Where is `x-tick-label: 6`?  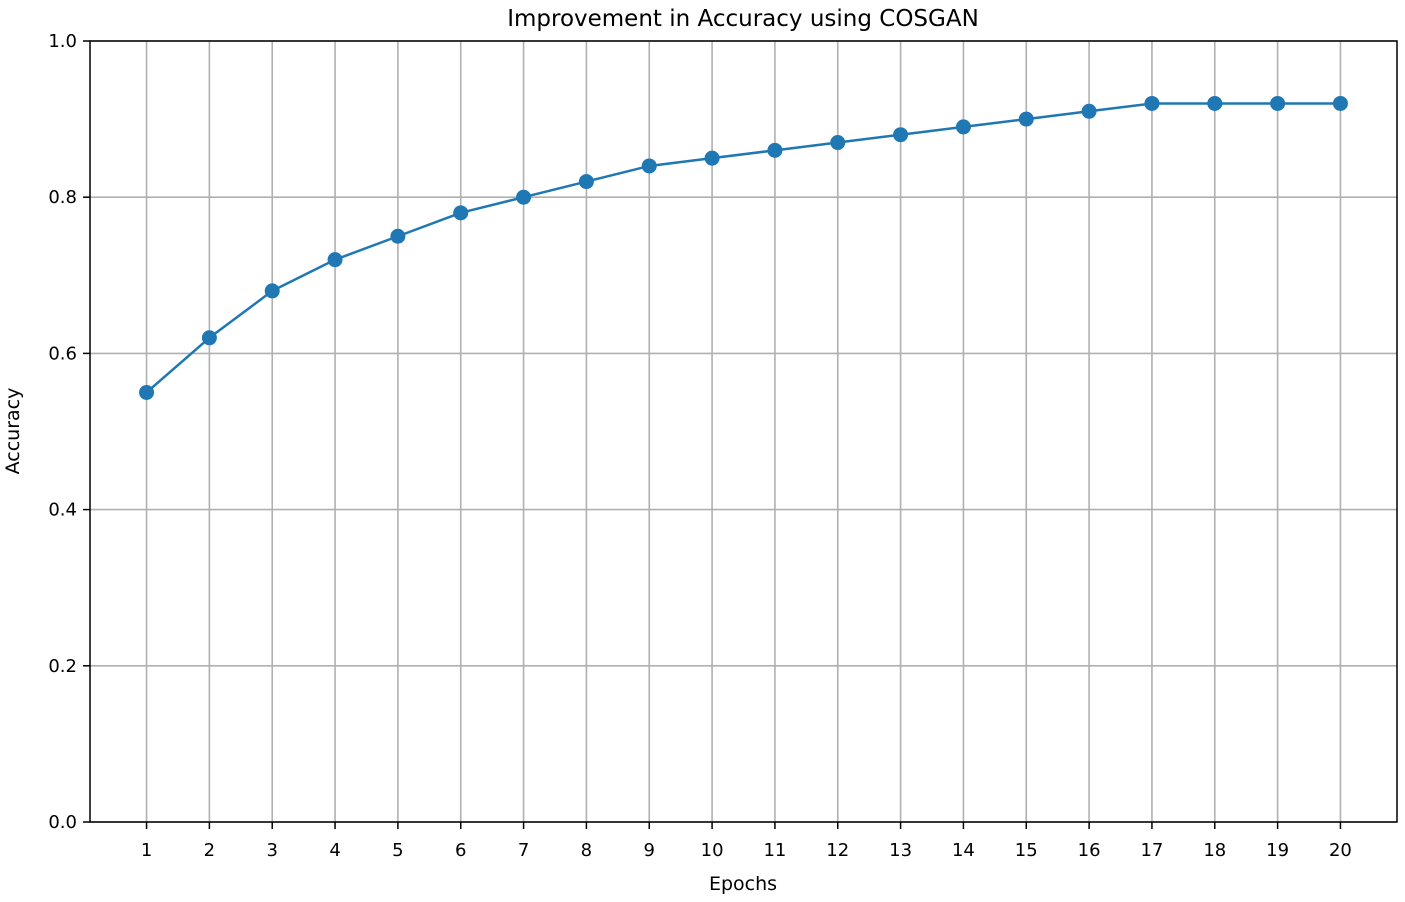 x-tick-label: 6 is located at coordinates (460, 850).